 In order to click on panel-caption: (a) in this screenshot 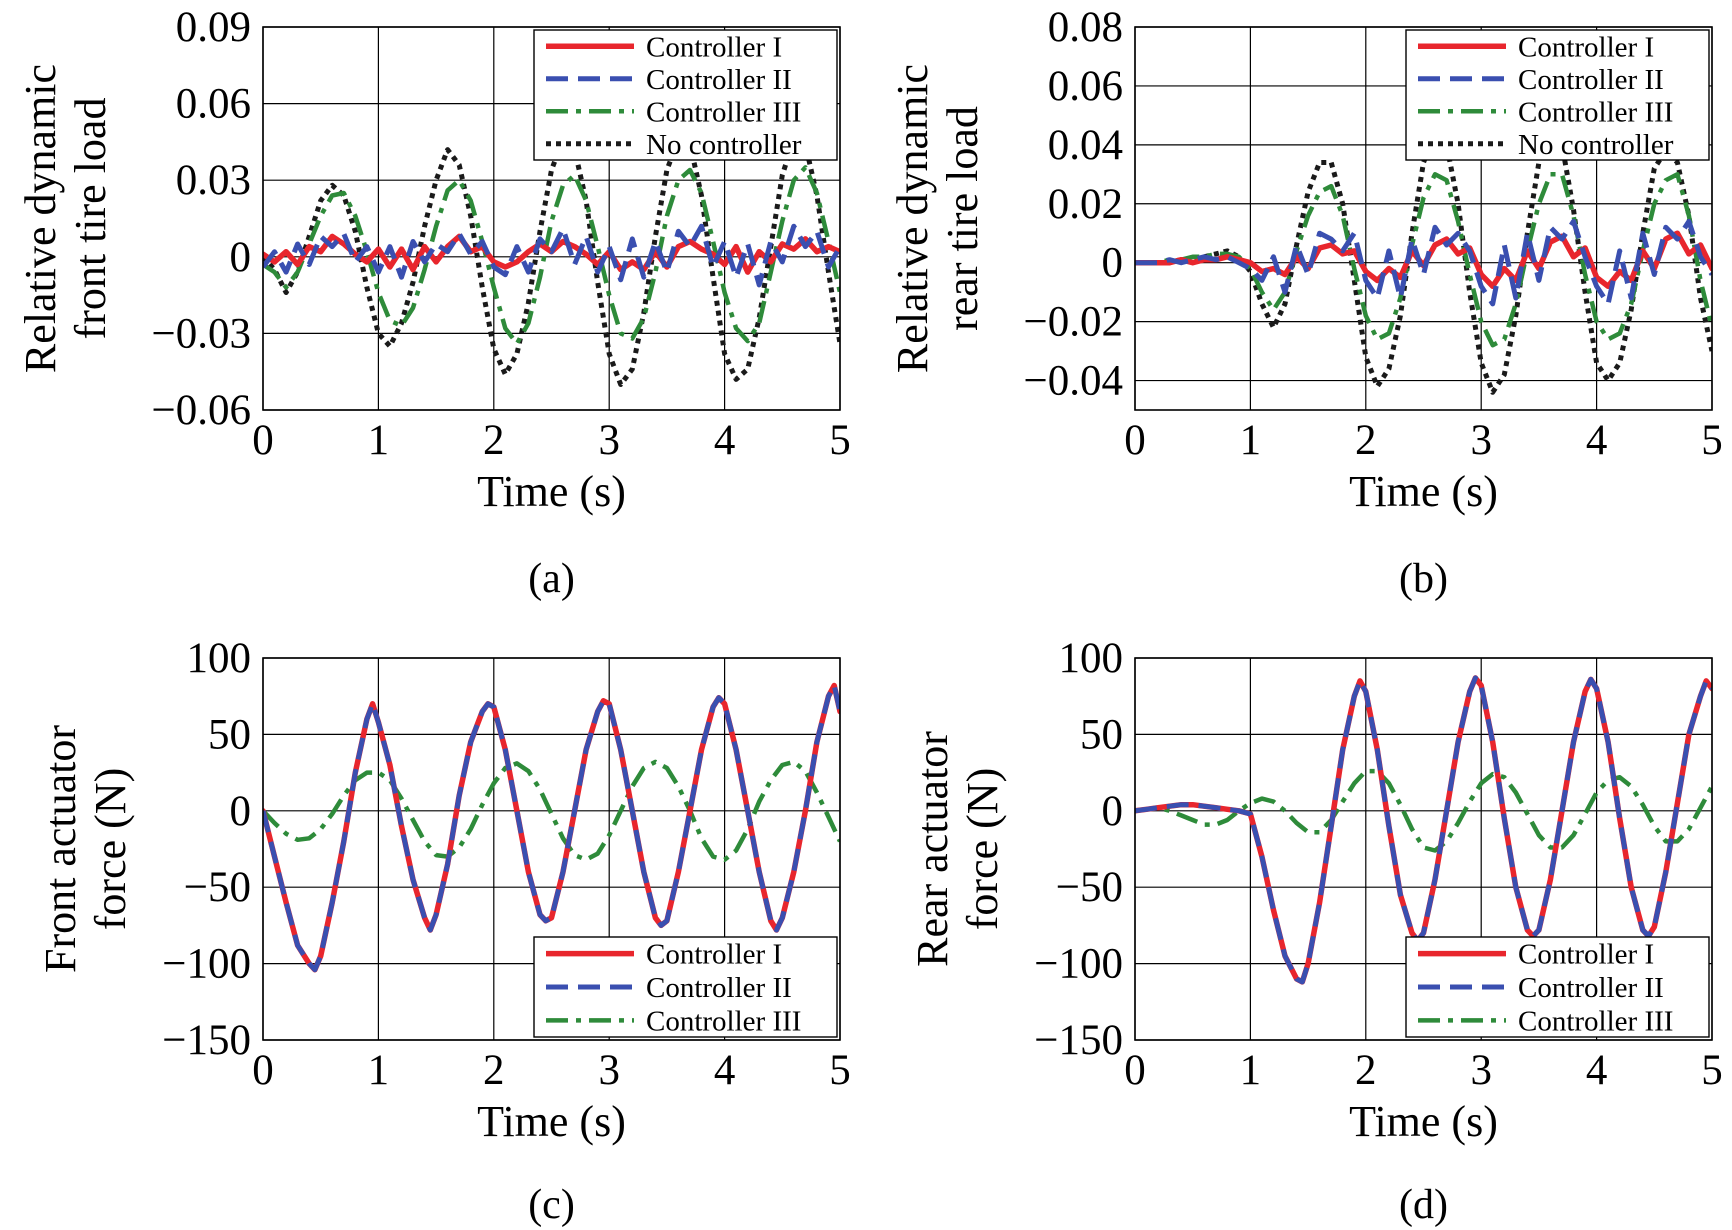, I will do `click(551, 579)`.